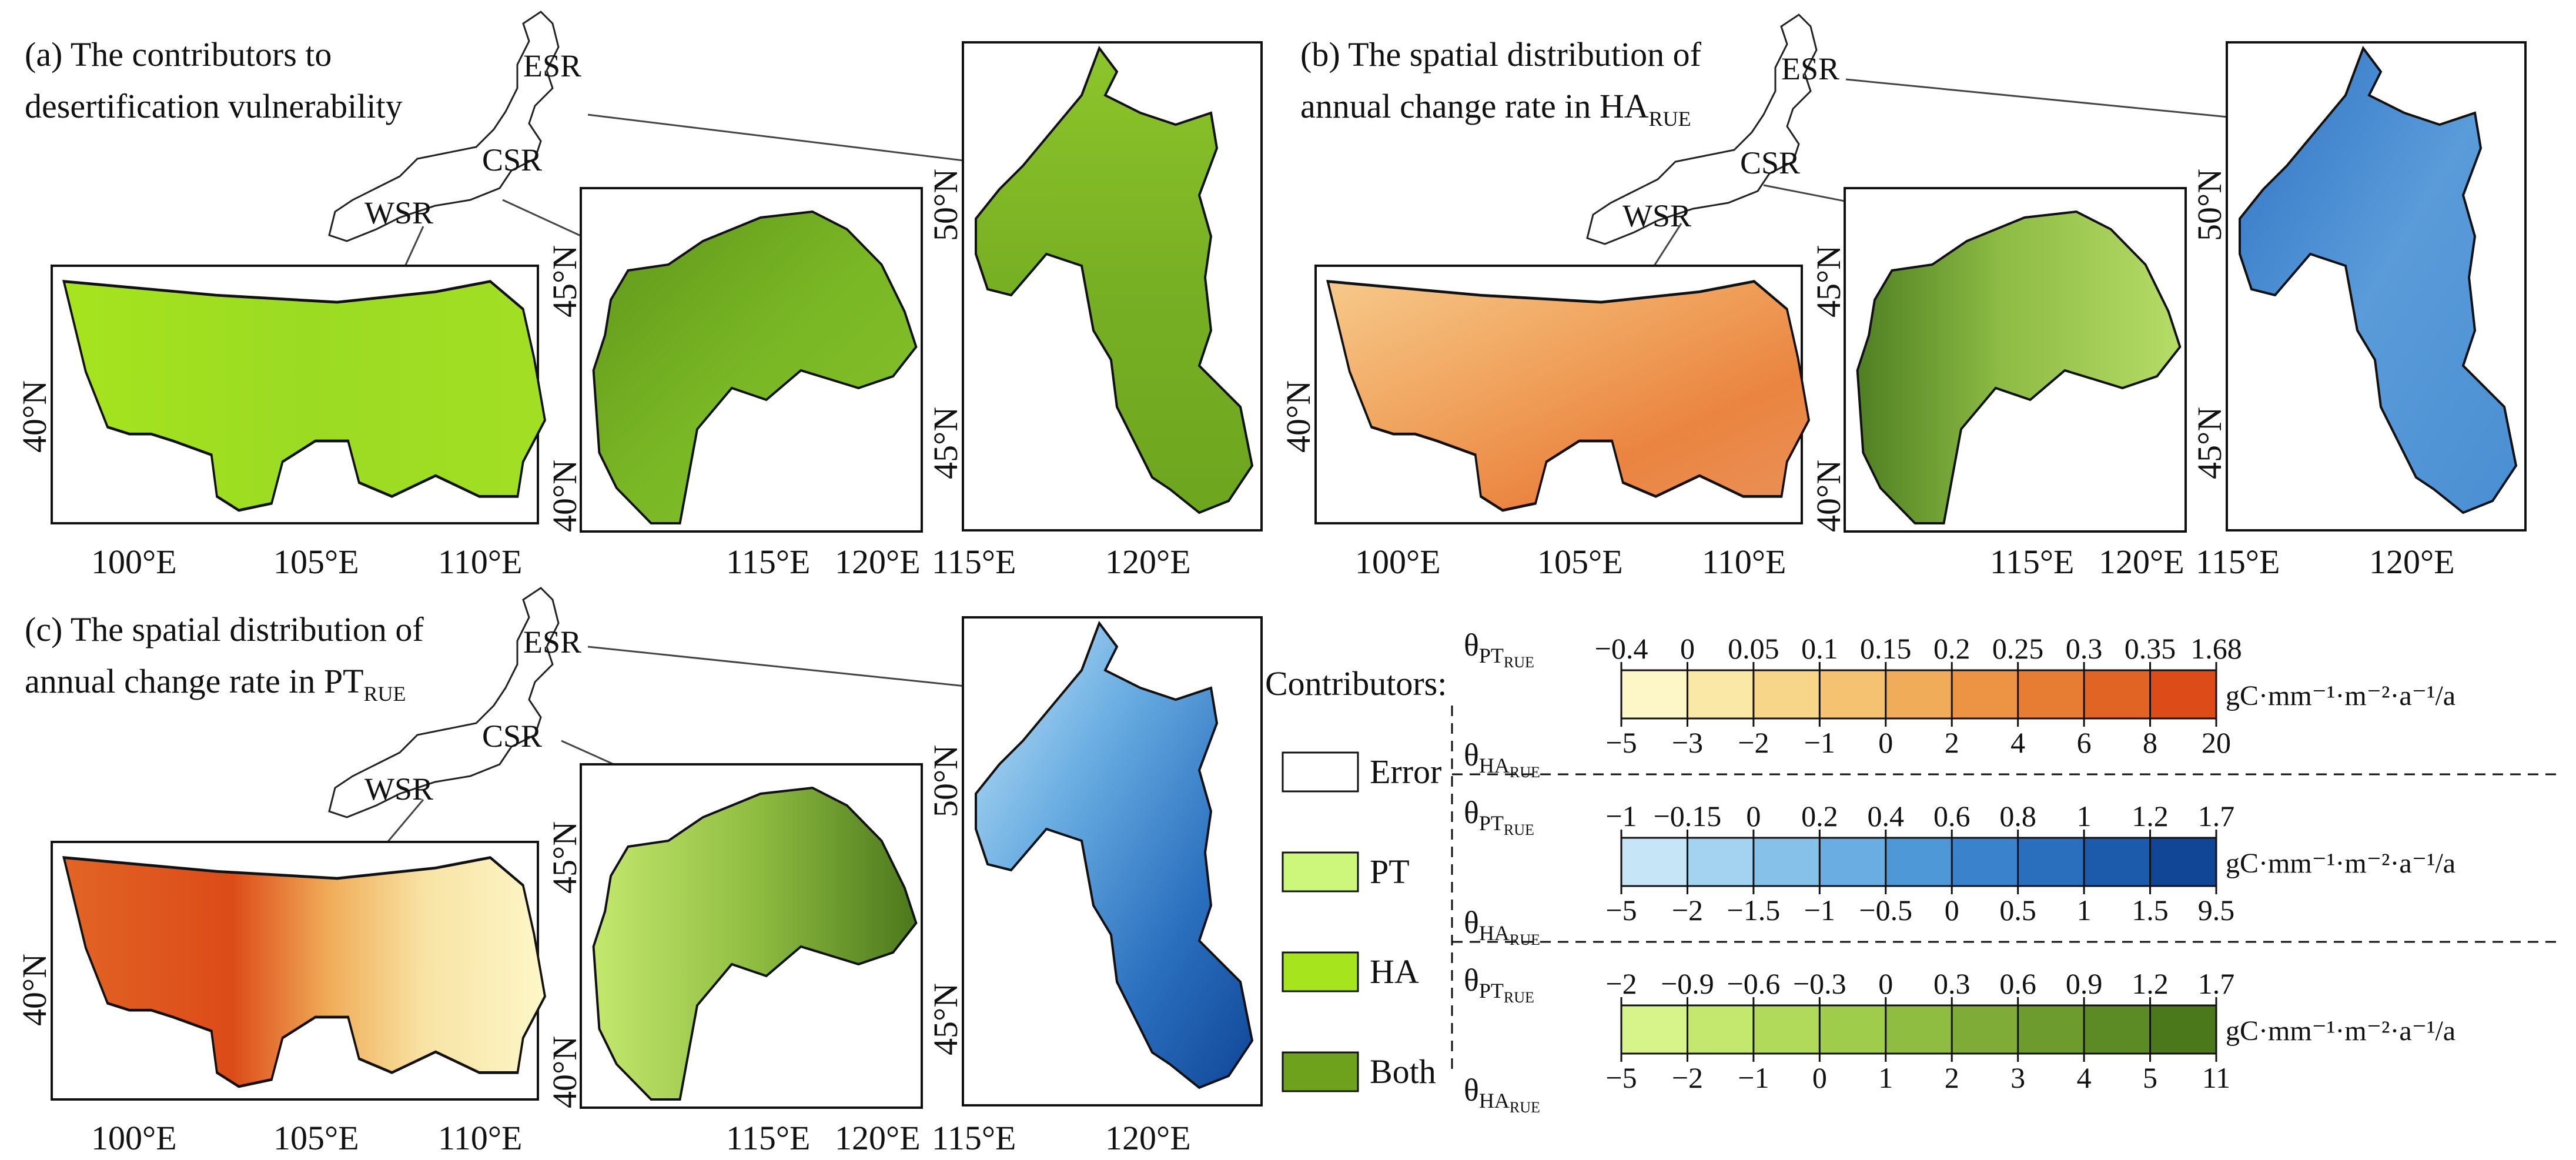 This screenshot has width=2576, height=1160. I want to click on panel-a-label-esr: ESR, so click(552, 65).